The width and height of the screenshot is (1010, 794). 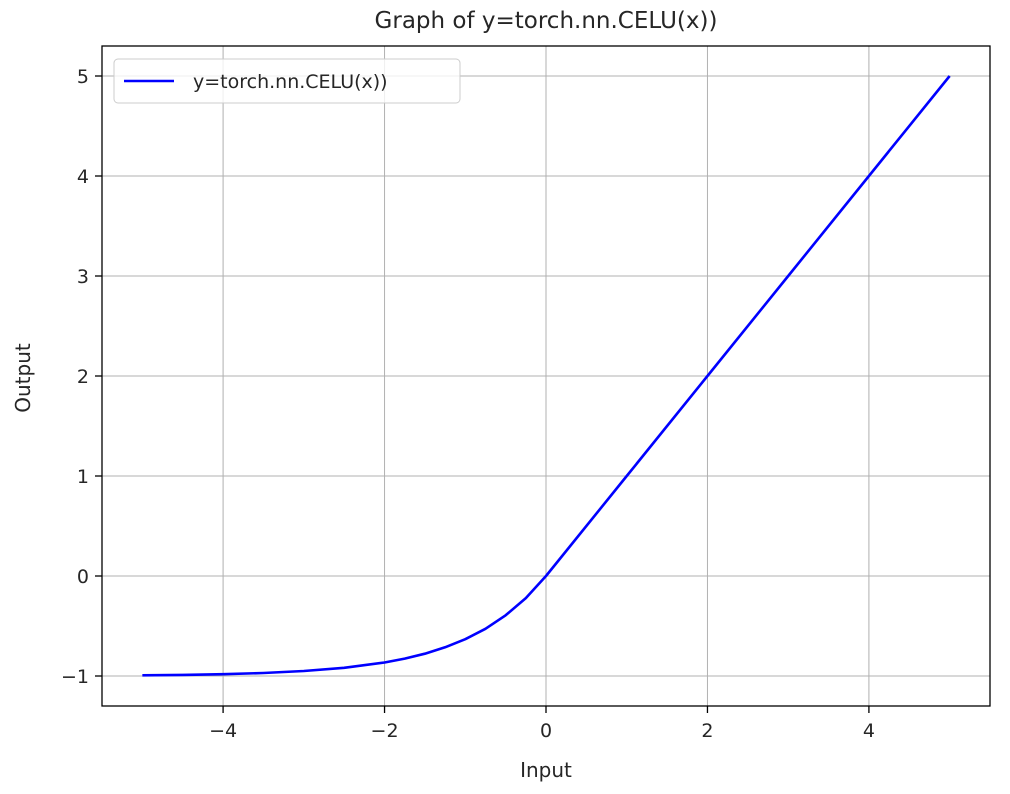 I want to click on y-tick-label: 1, so click(x=83, y=477).